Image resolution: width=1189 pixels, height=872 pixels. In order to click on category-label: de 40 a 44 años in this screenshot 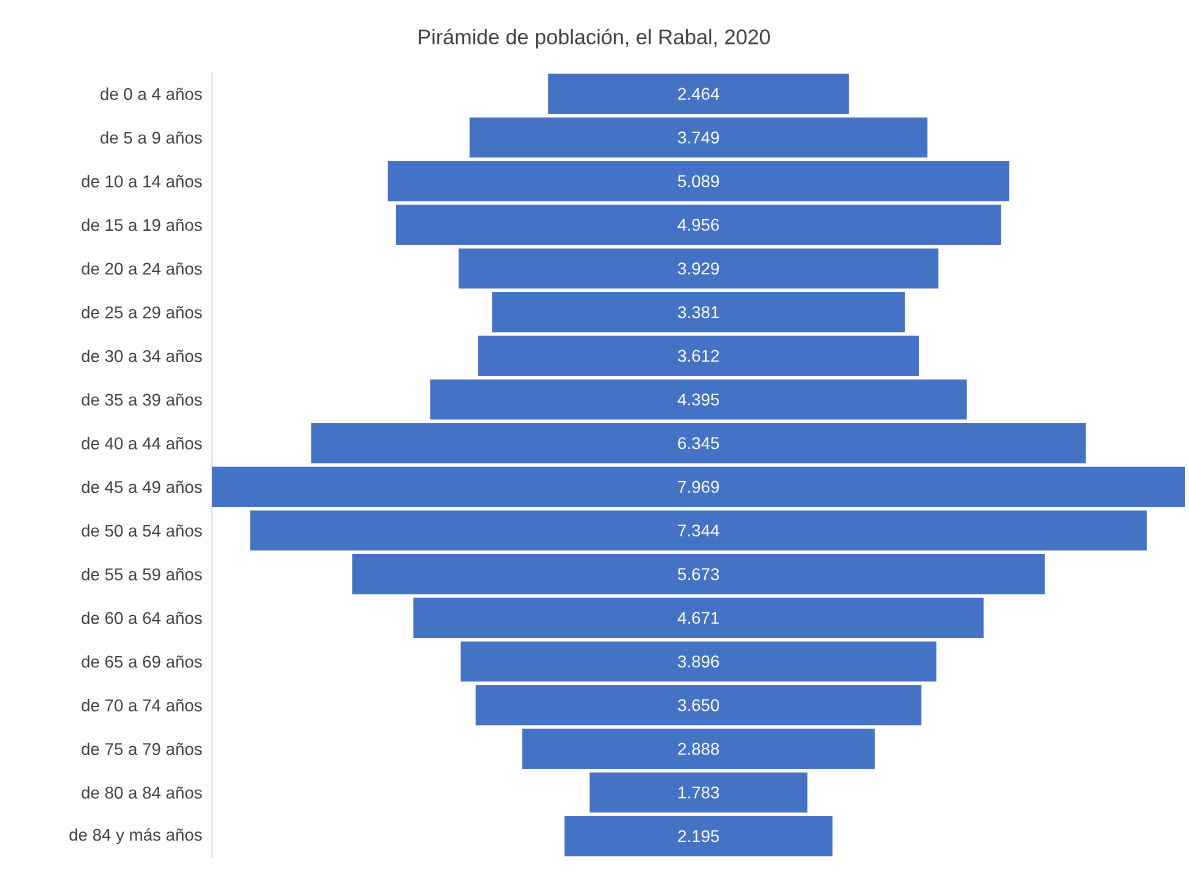, I will do `click(141, 443)`.